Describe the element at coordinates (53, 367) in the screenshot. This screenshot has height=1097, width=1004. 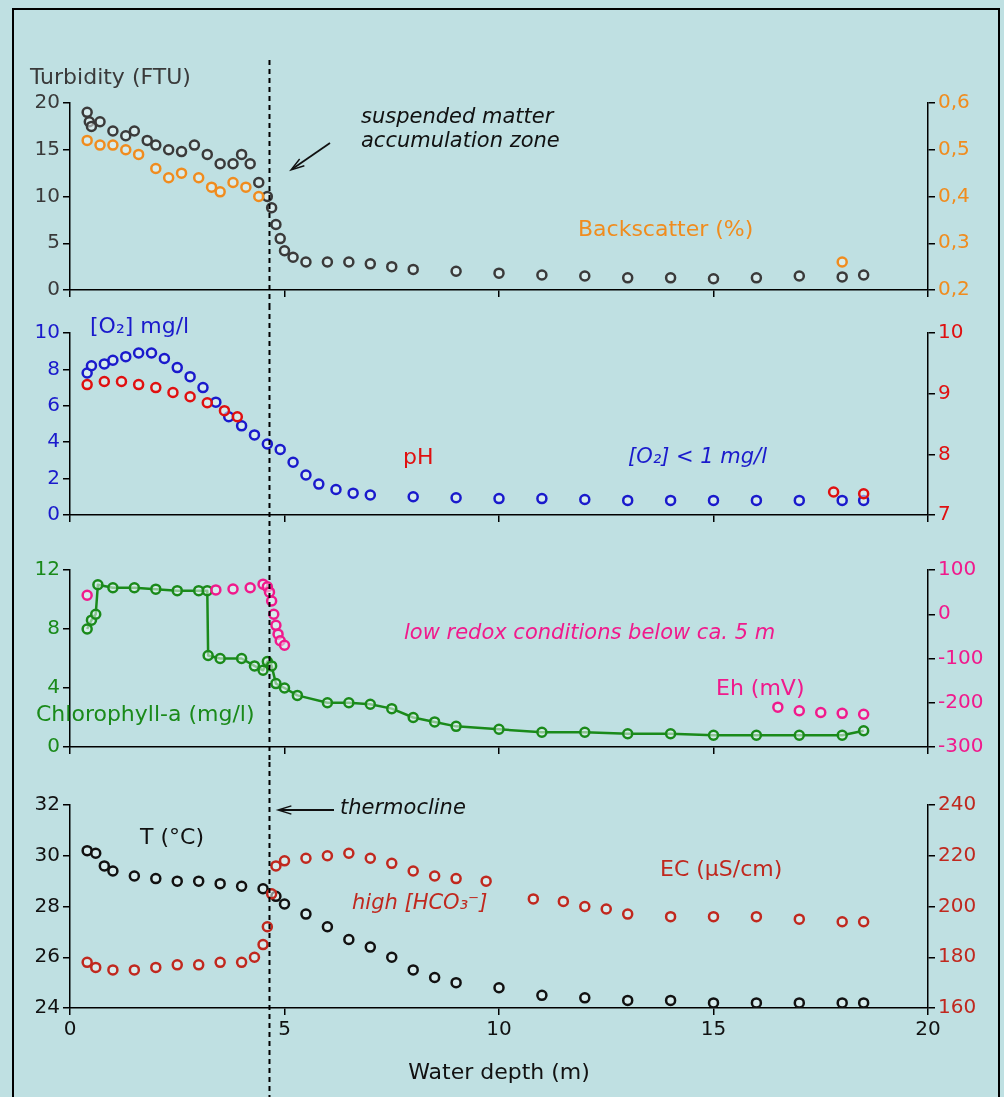
I see `y-tick-label: 8` at that location.